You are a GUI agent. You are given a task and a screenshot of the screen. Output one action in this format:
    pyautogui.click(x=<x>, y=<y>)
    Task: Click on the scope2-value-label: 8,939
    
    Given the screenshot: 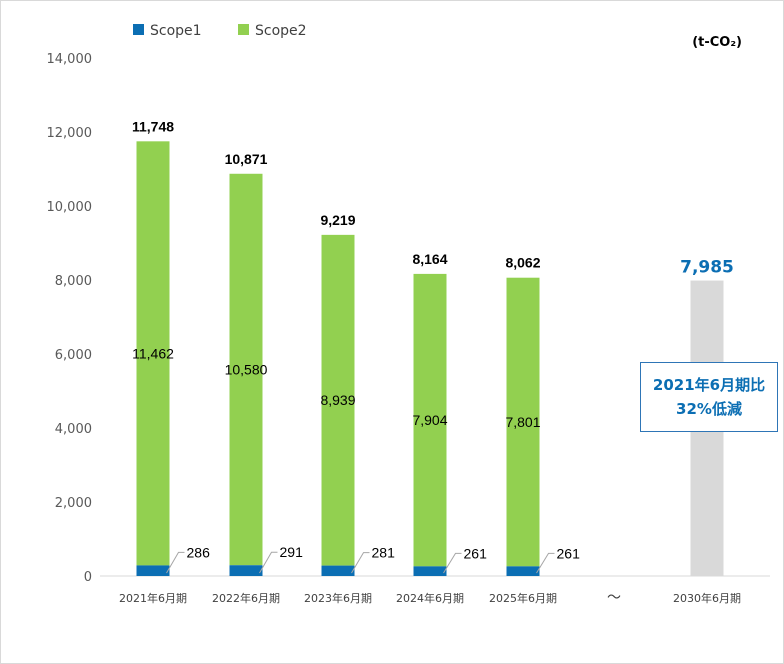 What is the action you would take?
    pyautogui.click(x=337, y=400)
    